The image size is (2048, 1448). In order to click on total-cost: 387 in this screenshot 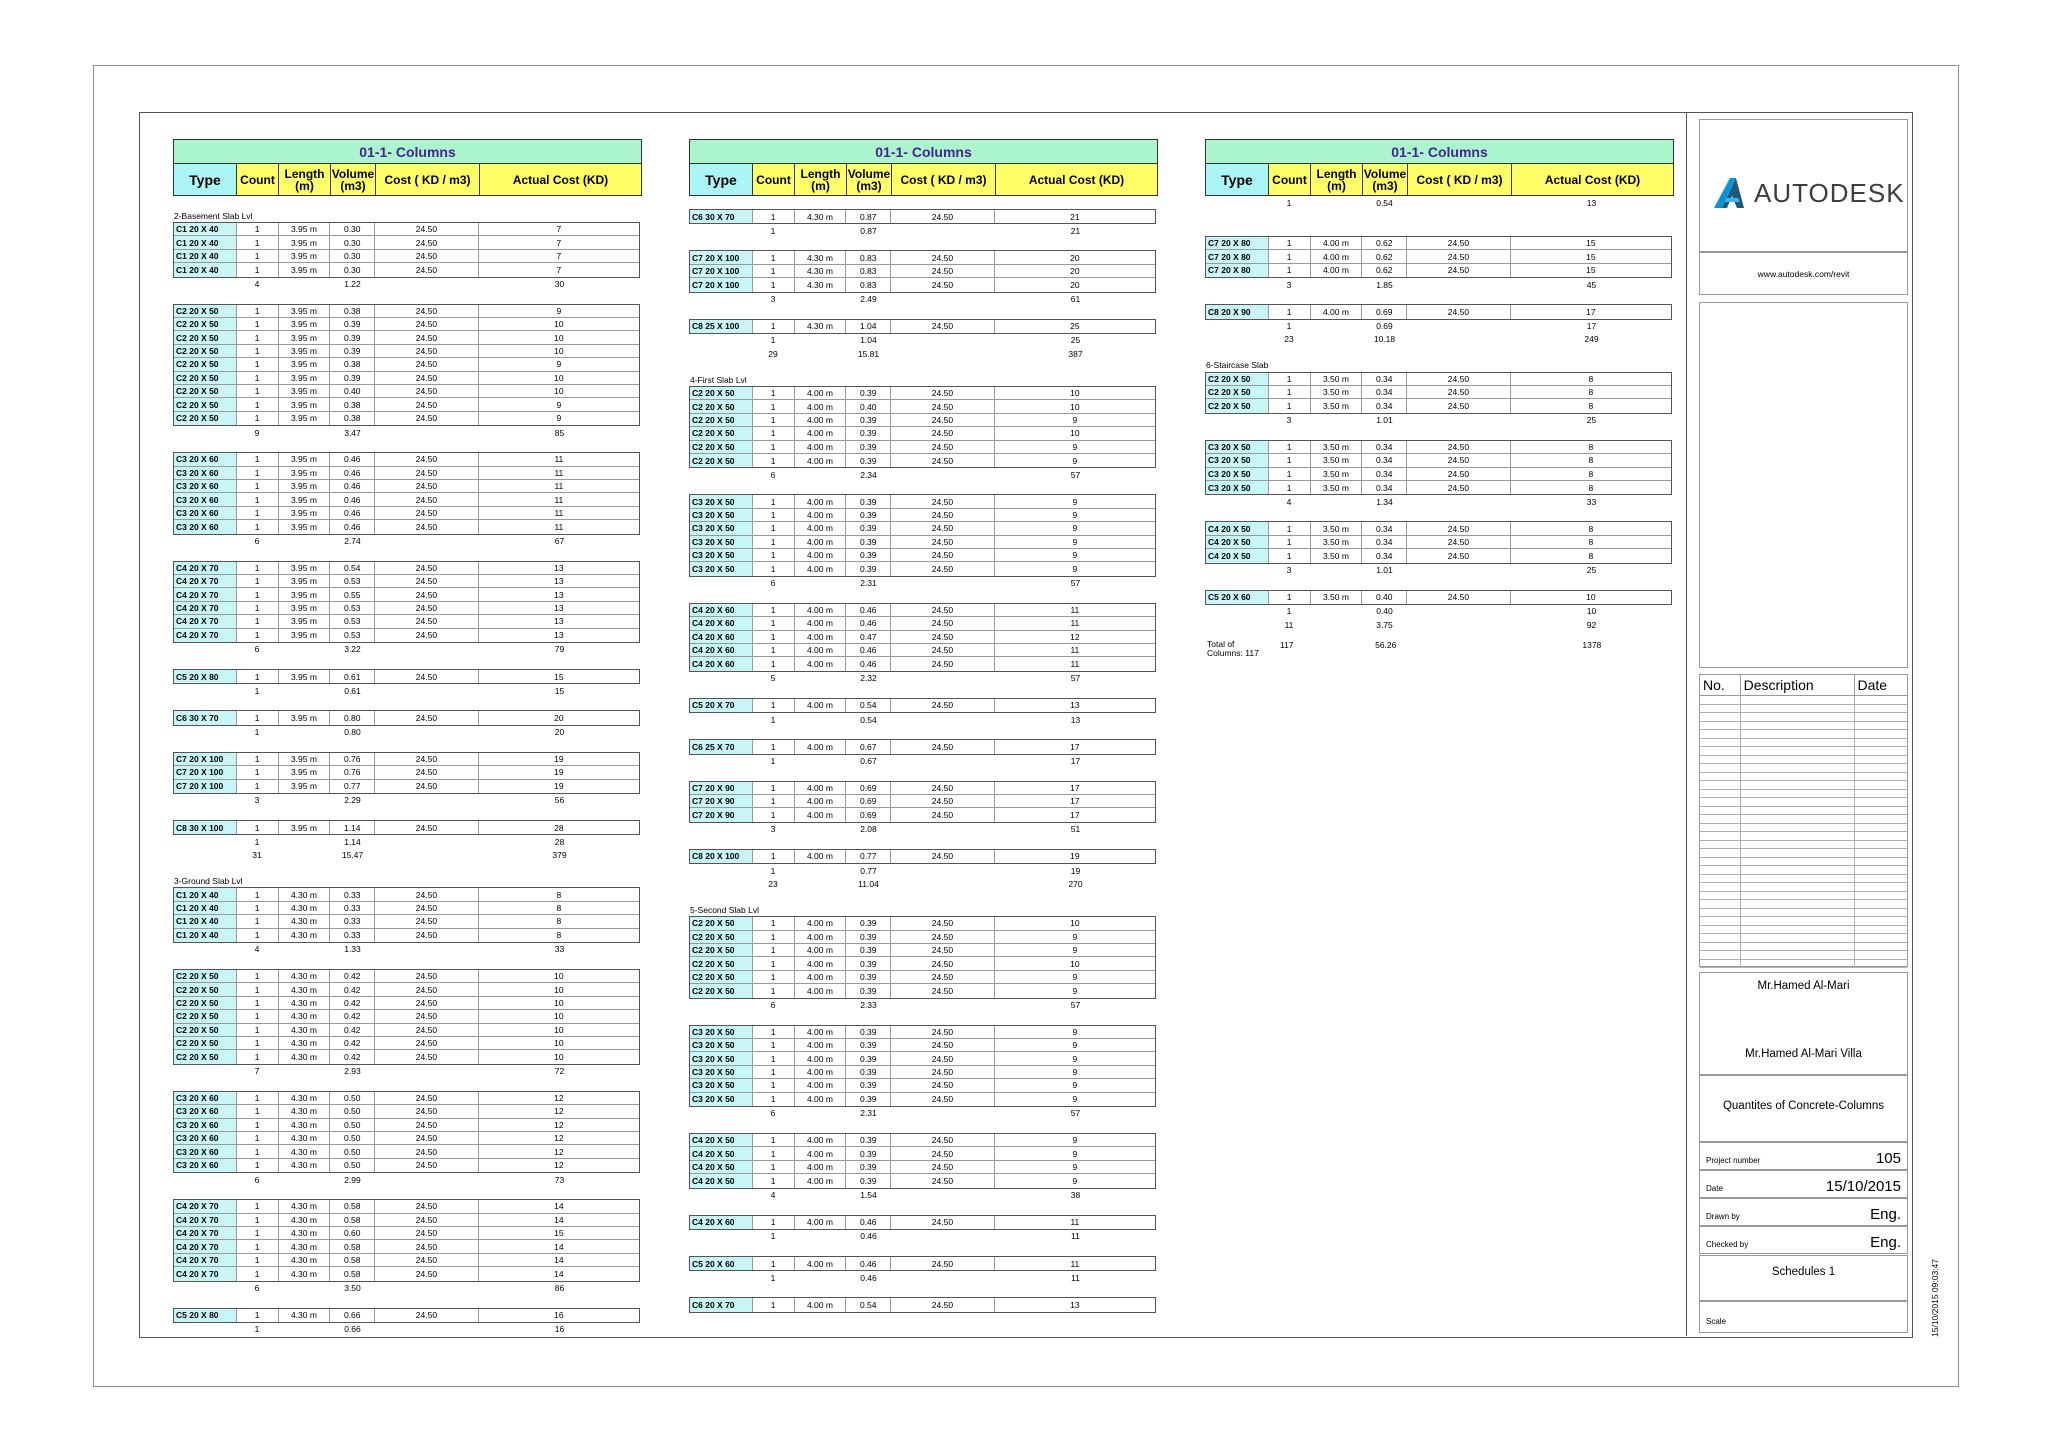, I will do `click(1075, 353)`.